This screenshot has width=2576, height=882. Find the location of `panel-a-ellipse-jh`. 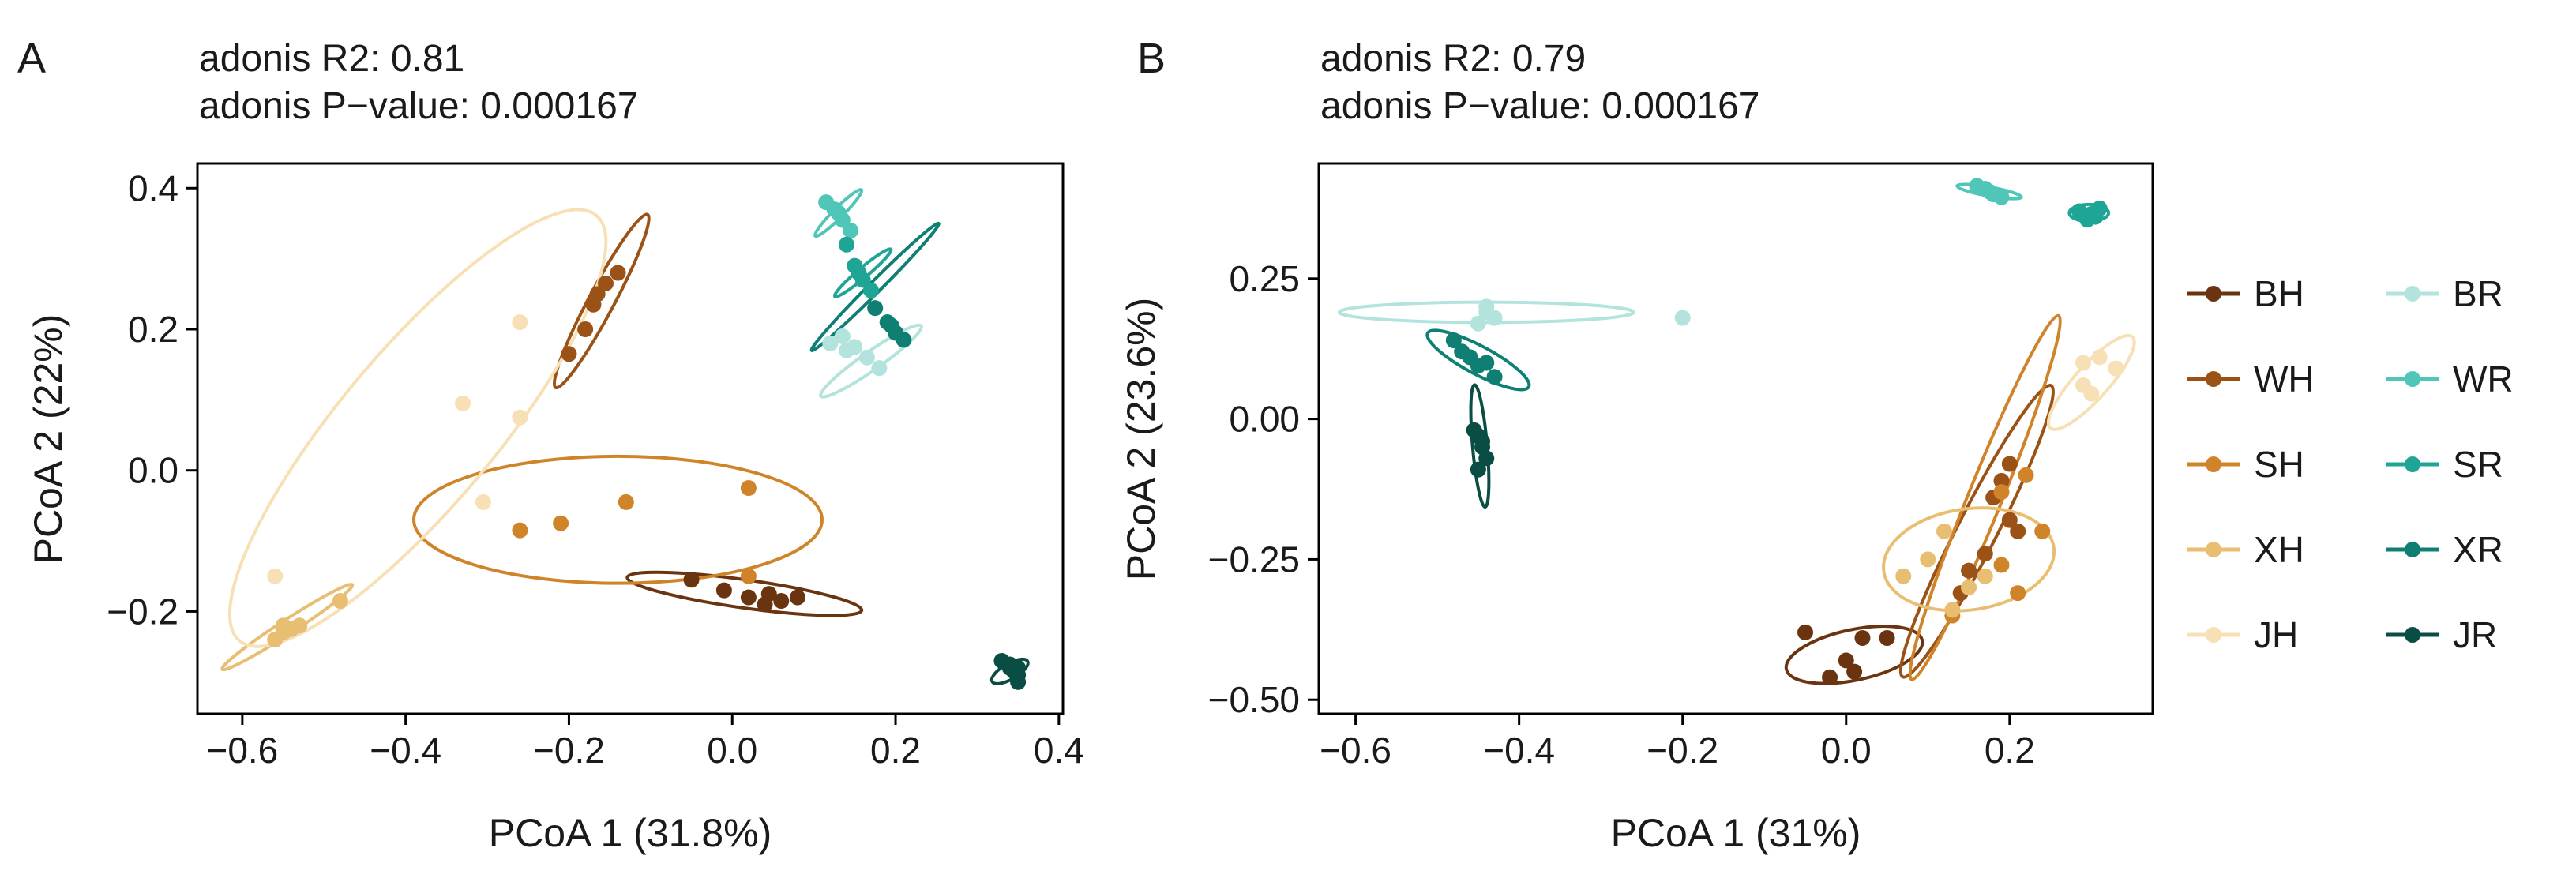

panel-a-ellipse-jh is located at coordinates (417, 428).